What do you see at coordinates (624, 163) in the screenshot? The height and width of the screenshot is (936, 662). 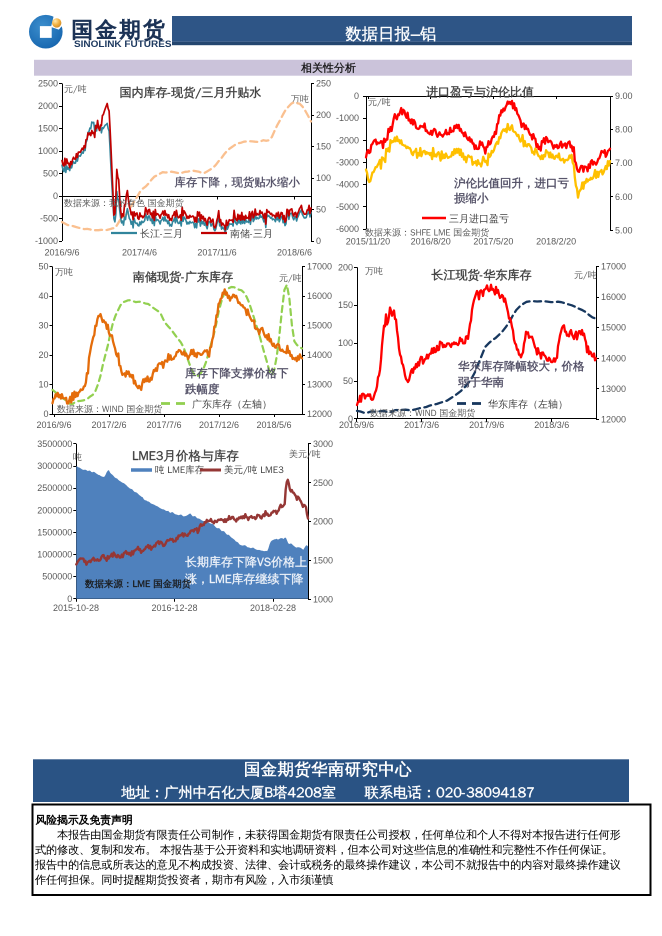 I see `svg-text: 7.00` at bounding box center [624, 163].